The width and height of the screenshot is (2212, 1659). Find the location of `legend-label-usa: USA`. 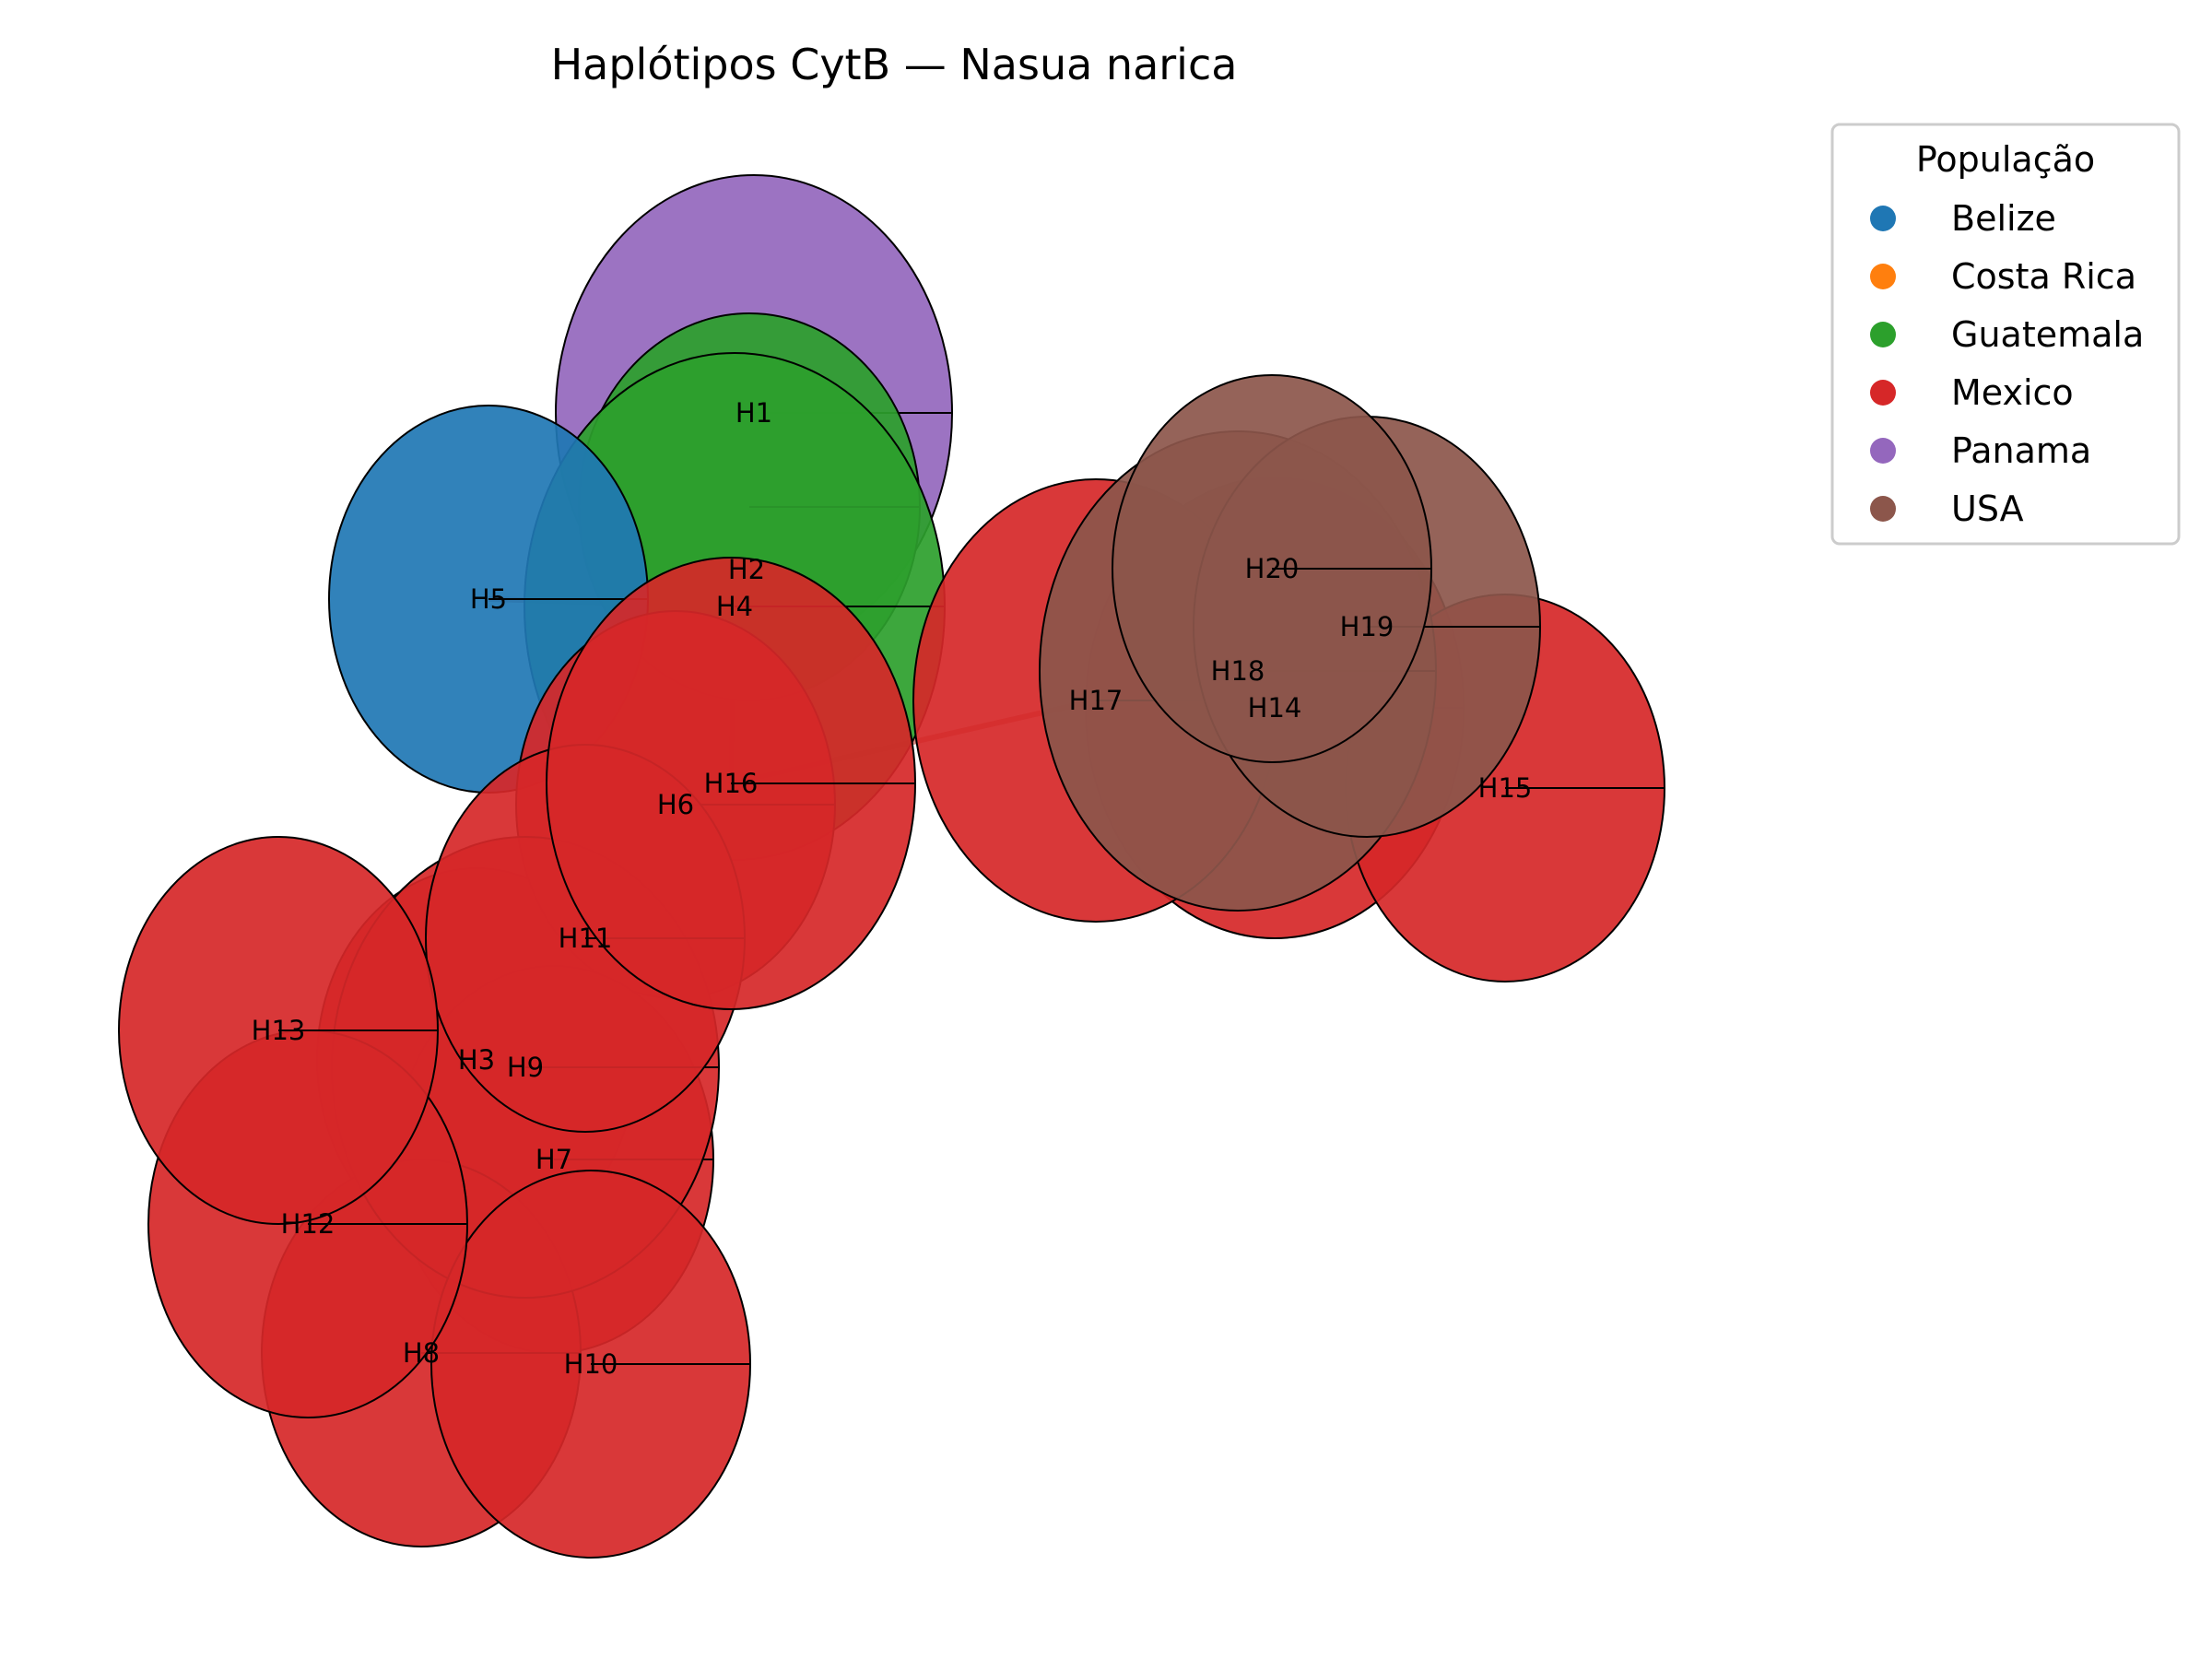

legend-label-usa: USA is located at coordinates (1987, 508).